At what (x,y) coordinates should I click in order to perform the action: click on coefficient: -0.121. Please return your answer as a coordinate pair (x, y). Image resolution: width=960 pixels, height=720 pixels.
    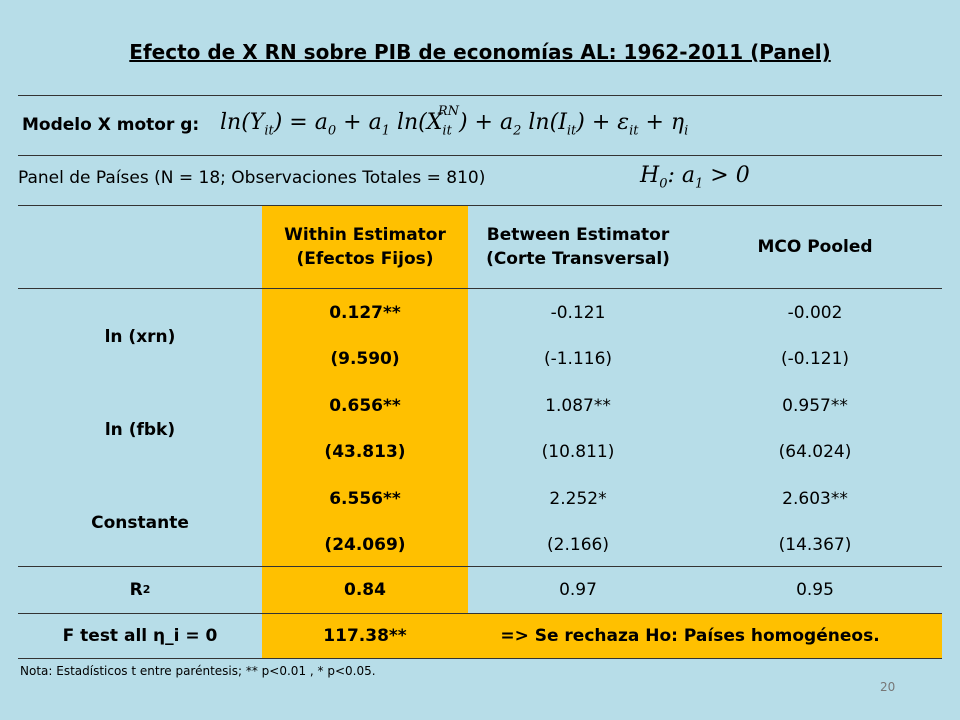
    Looking at the image, I should click on (578, 313).